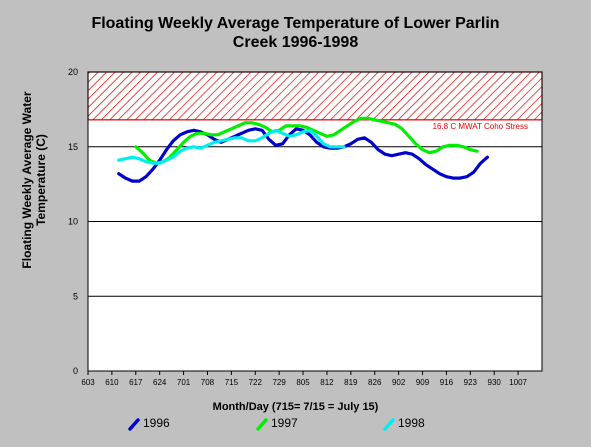 Image resolution: width=591 pixels, height=447 pixels. What do you see at coordinates (73, 147) in the screenshot?
I see `y-tick-label: 15` at bounding box center [73, 147].